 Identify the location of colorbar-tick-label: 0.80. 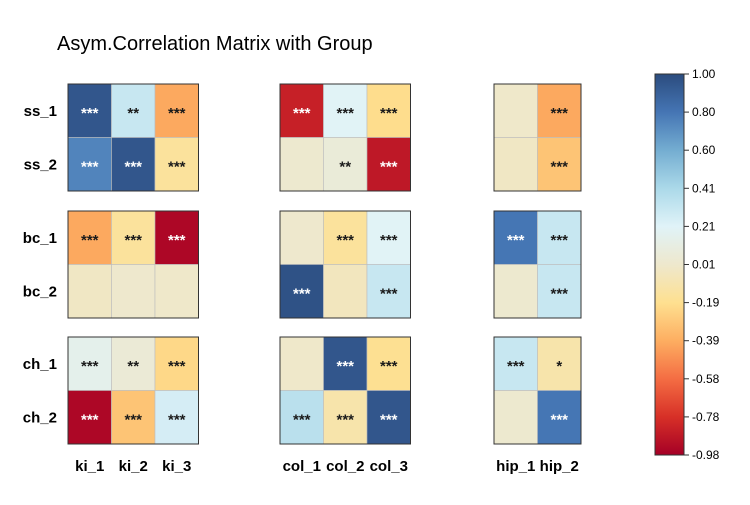
(704, 112).